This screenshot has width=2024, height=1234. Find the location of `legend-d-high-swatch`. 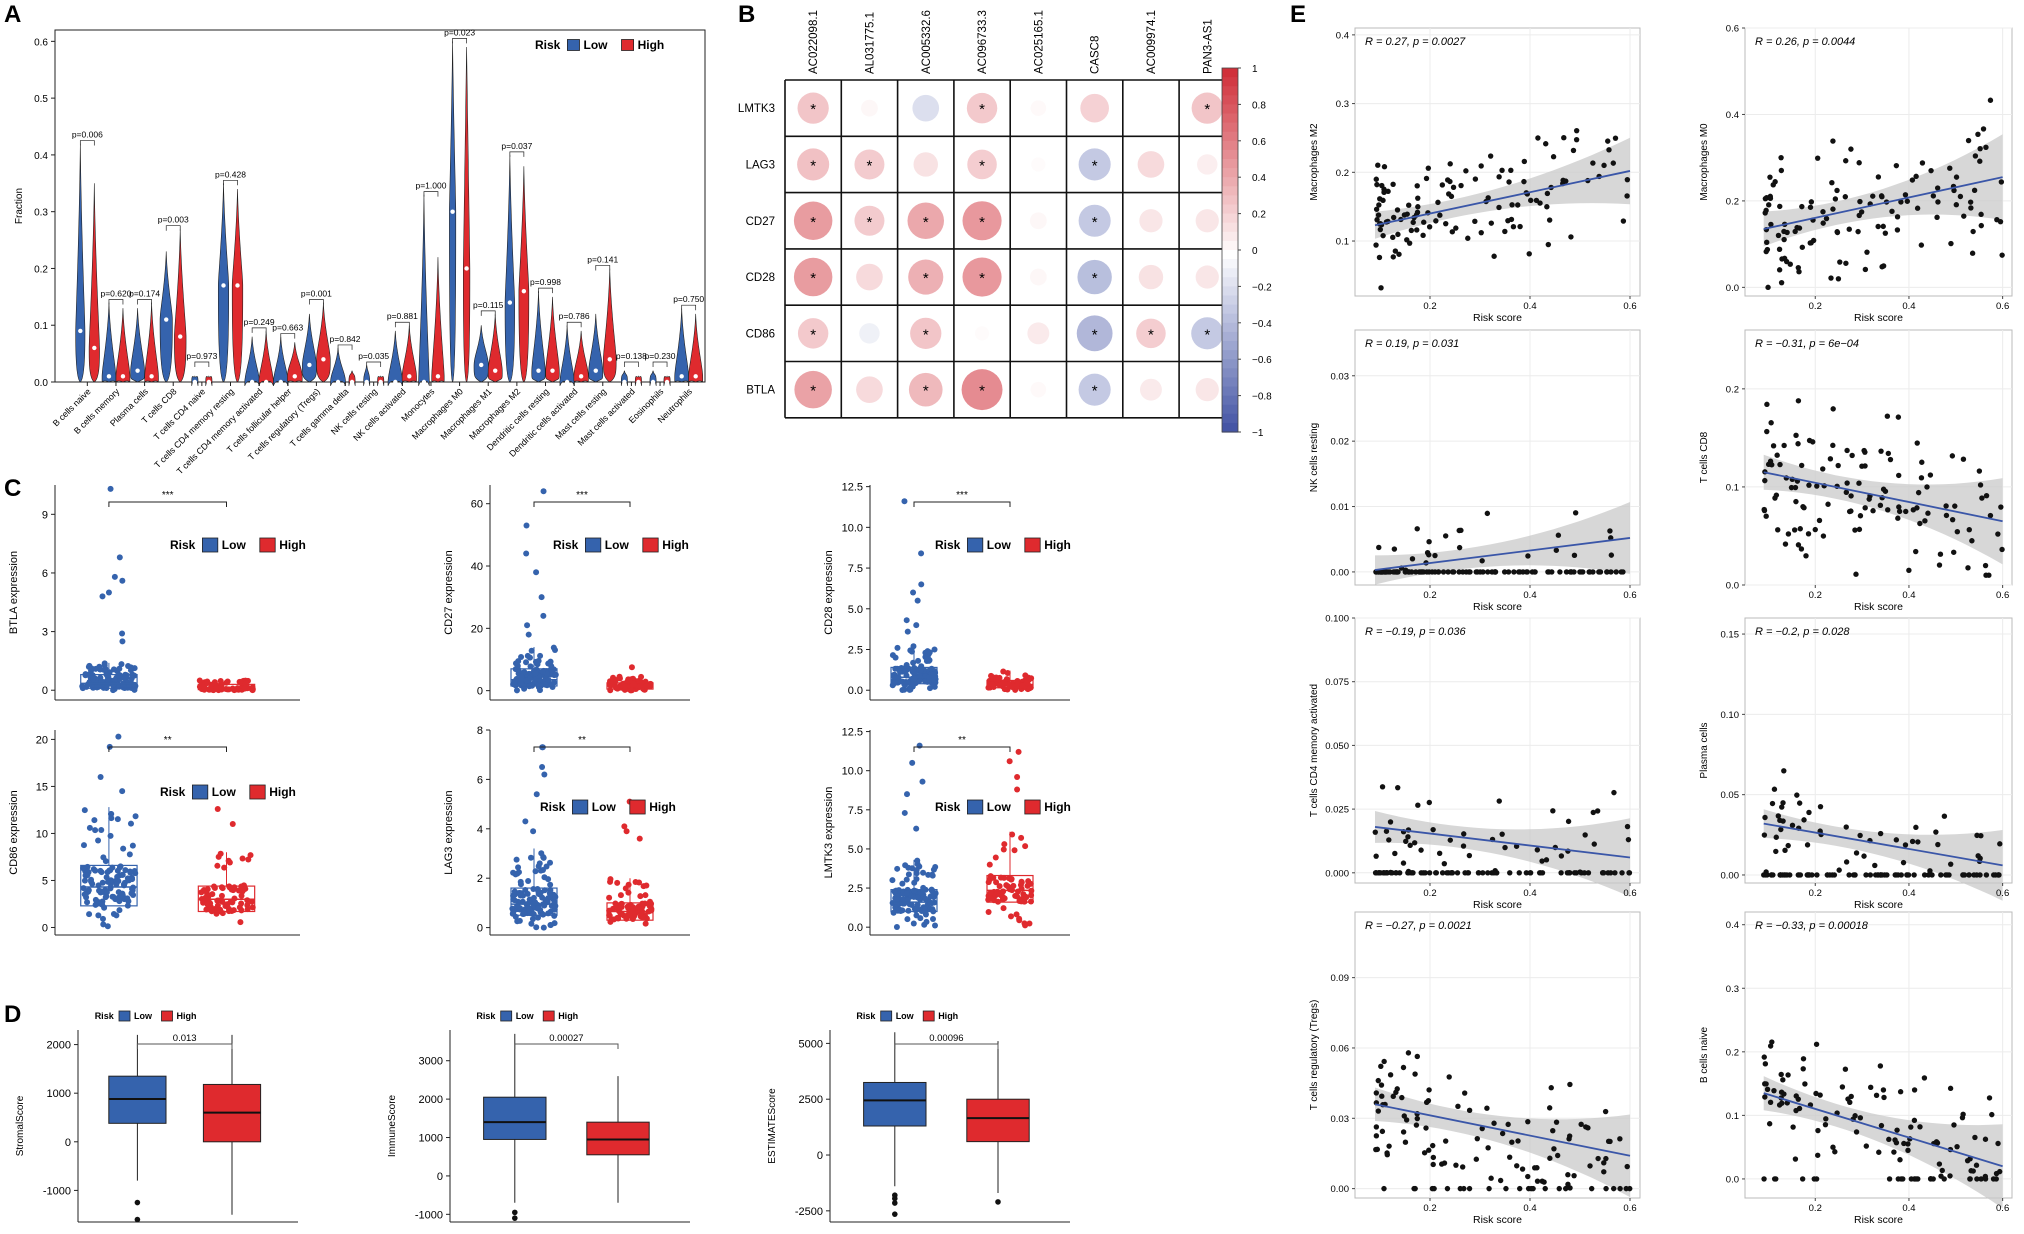

legend-d-high-swatch is located at coordinates (167, 1016).